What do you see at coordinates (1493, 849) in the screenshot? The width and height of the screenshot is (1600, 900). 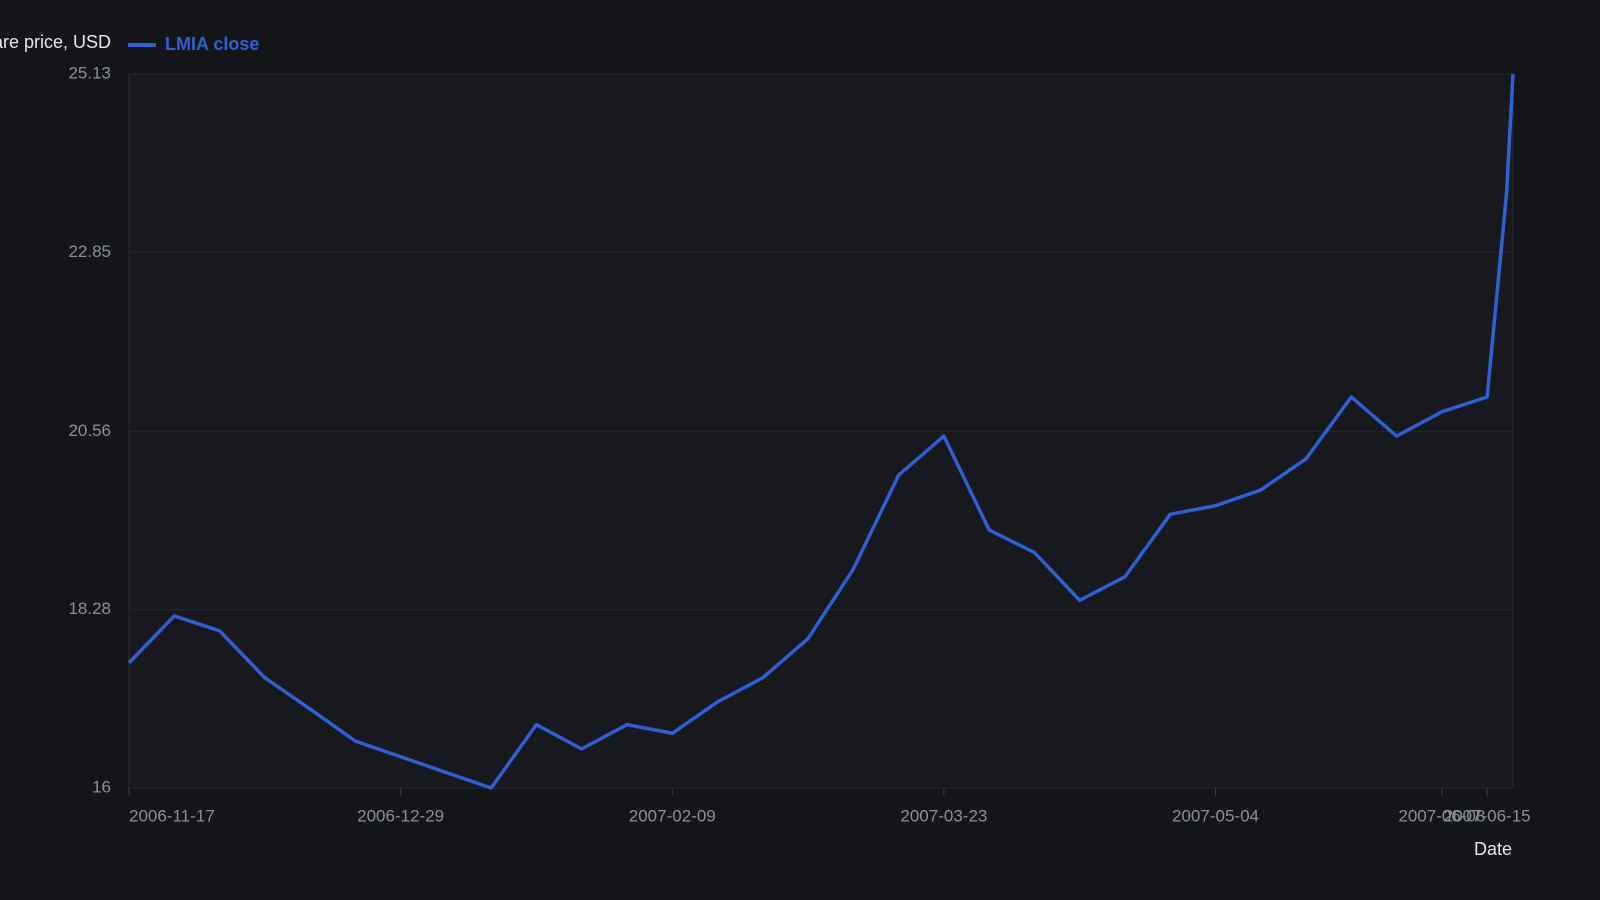 I see `x-axis-label: Date` at bounding box center [1493, 849].